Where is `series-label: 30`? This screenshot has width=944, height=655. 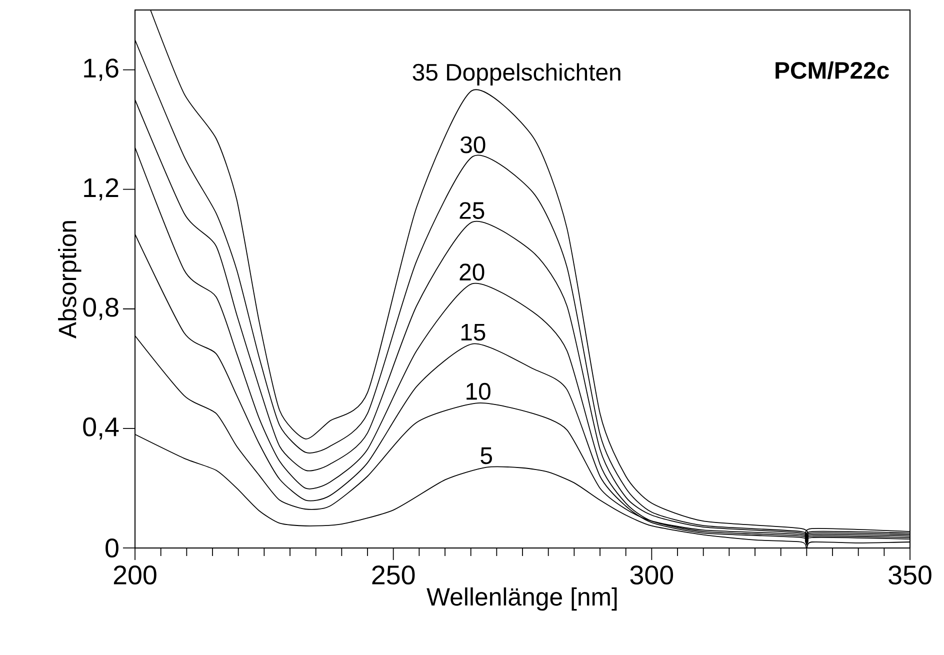
series-label: 30 is located at coordinates (473, 145).